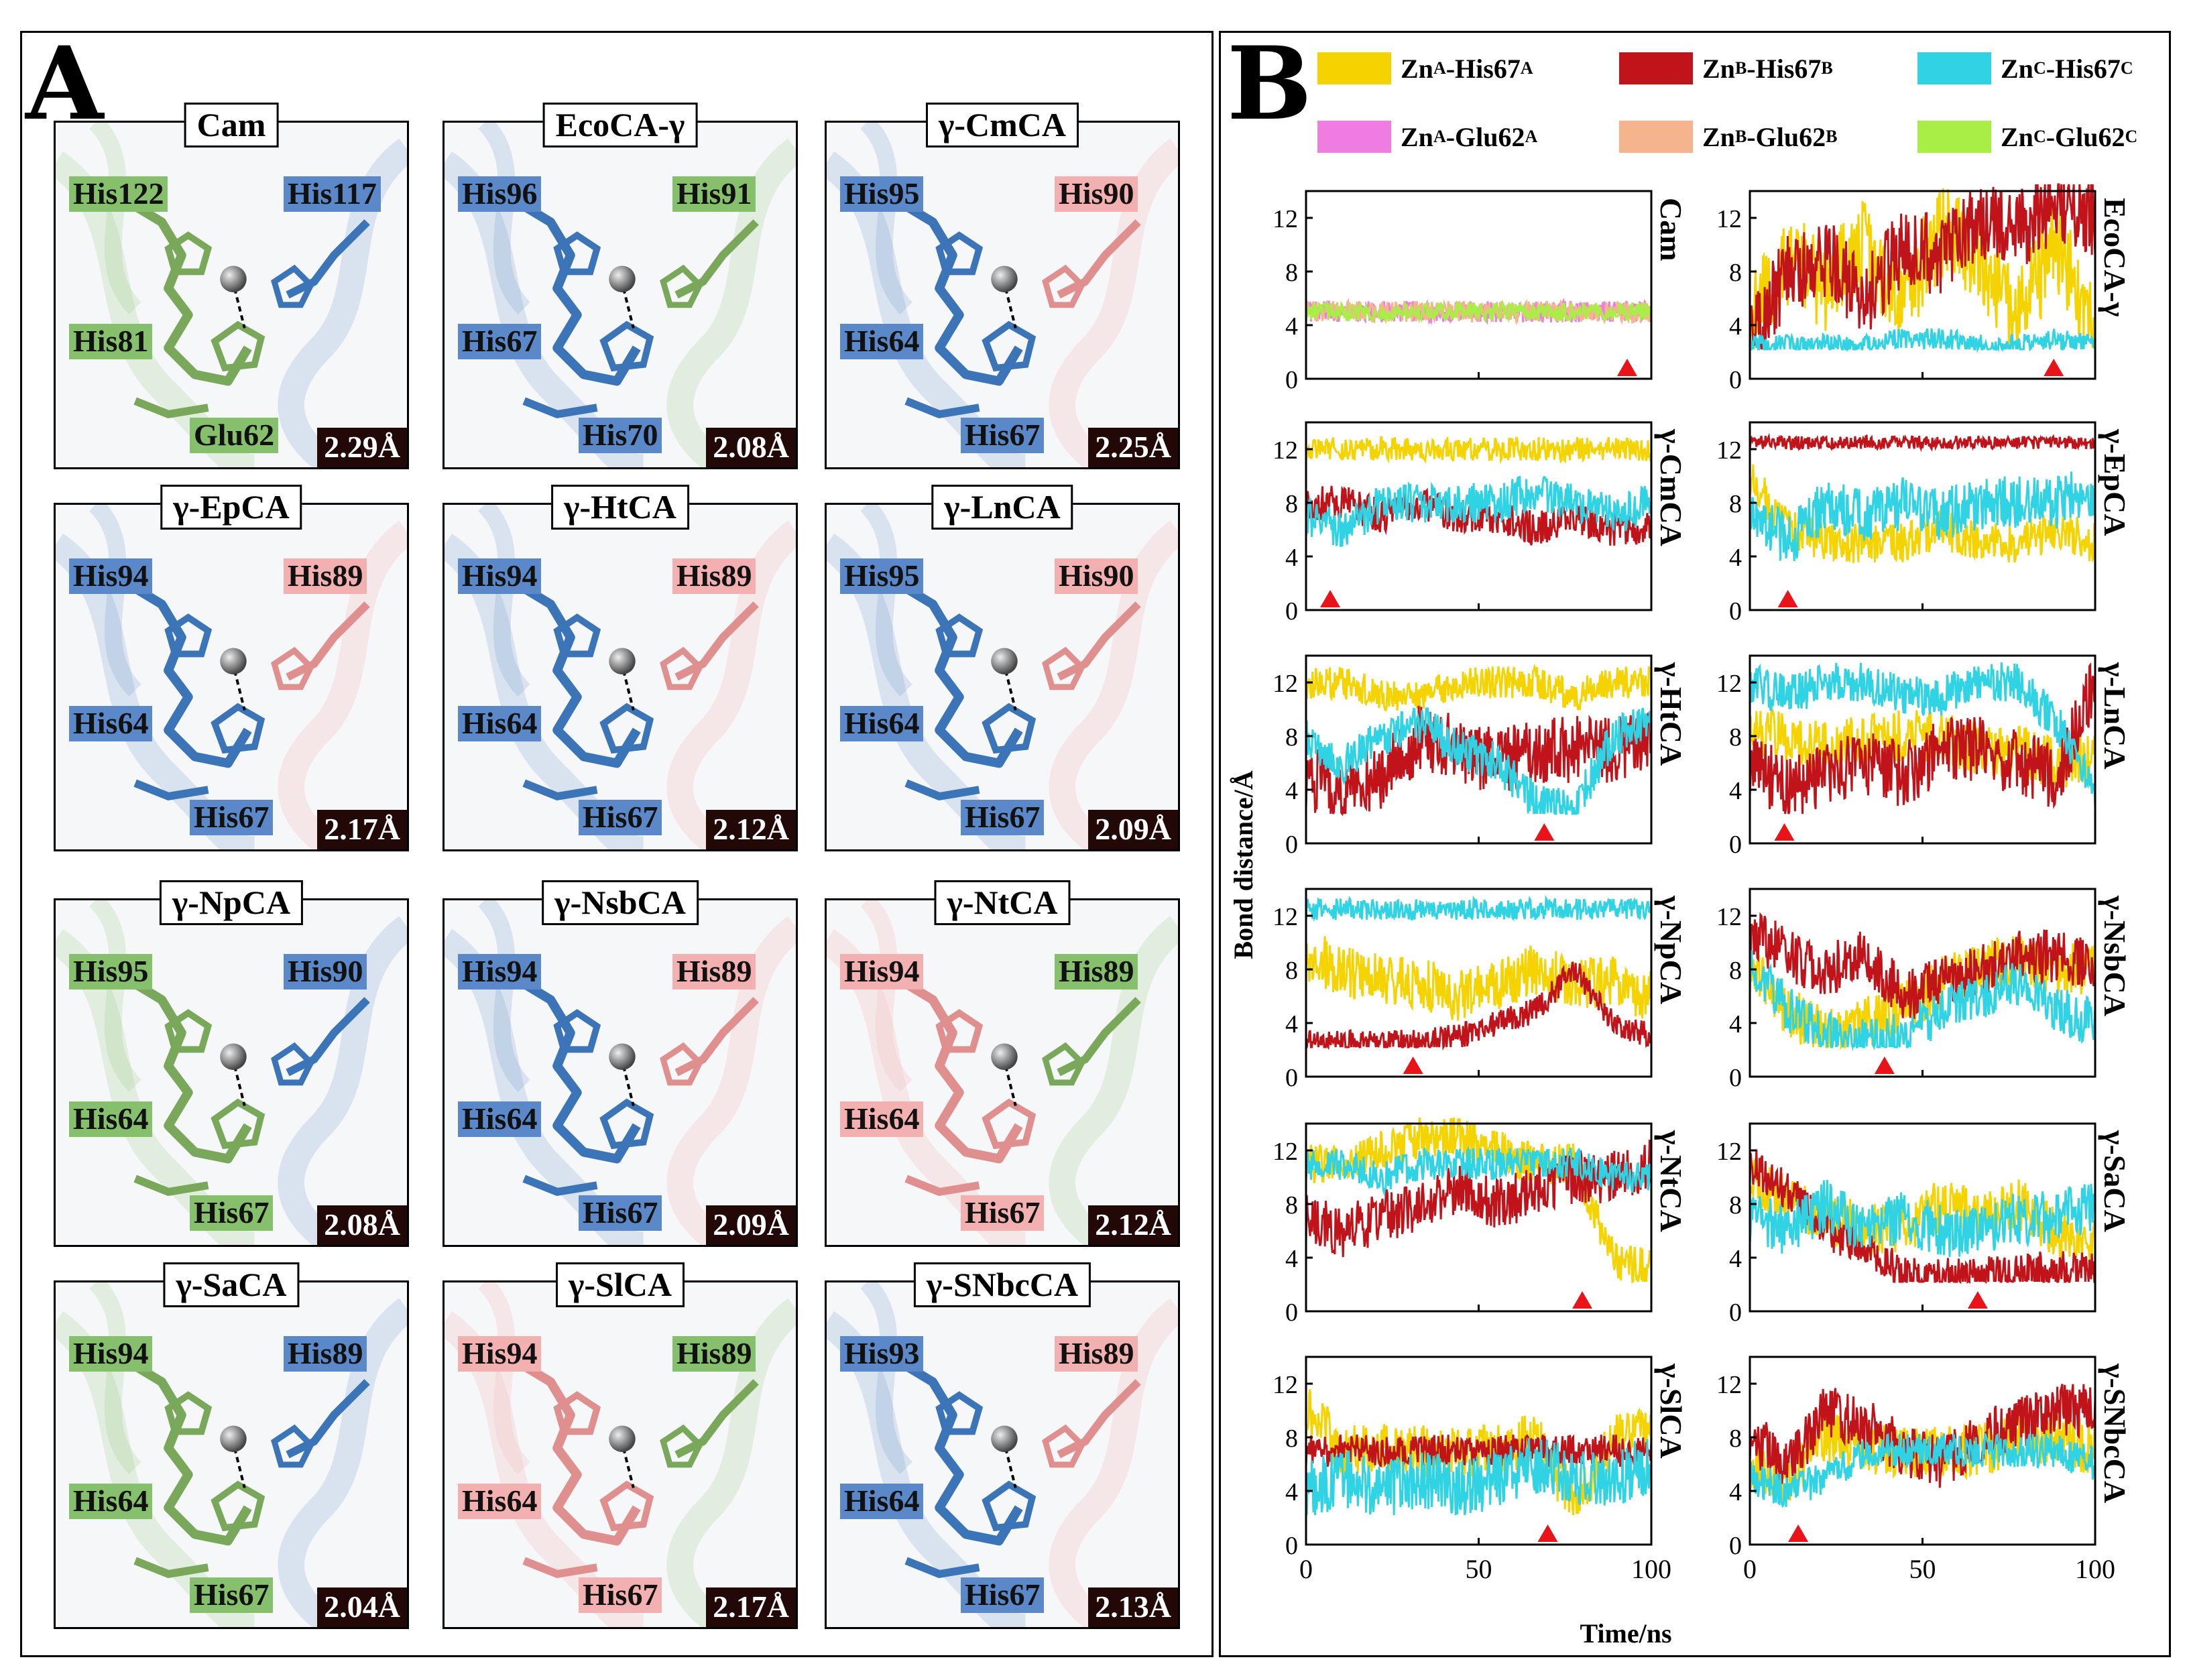 The height and width of the screenshot is (1680, 2187). I want to click on plot: 0 4 8 12 γ-CmCA, so click(1480, 523).